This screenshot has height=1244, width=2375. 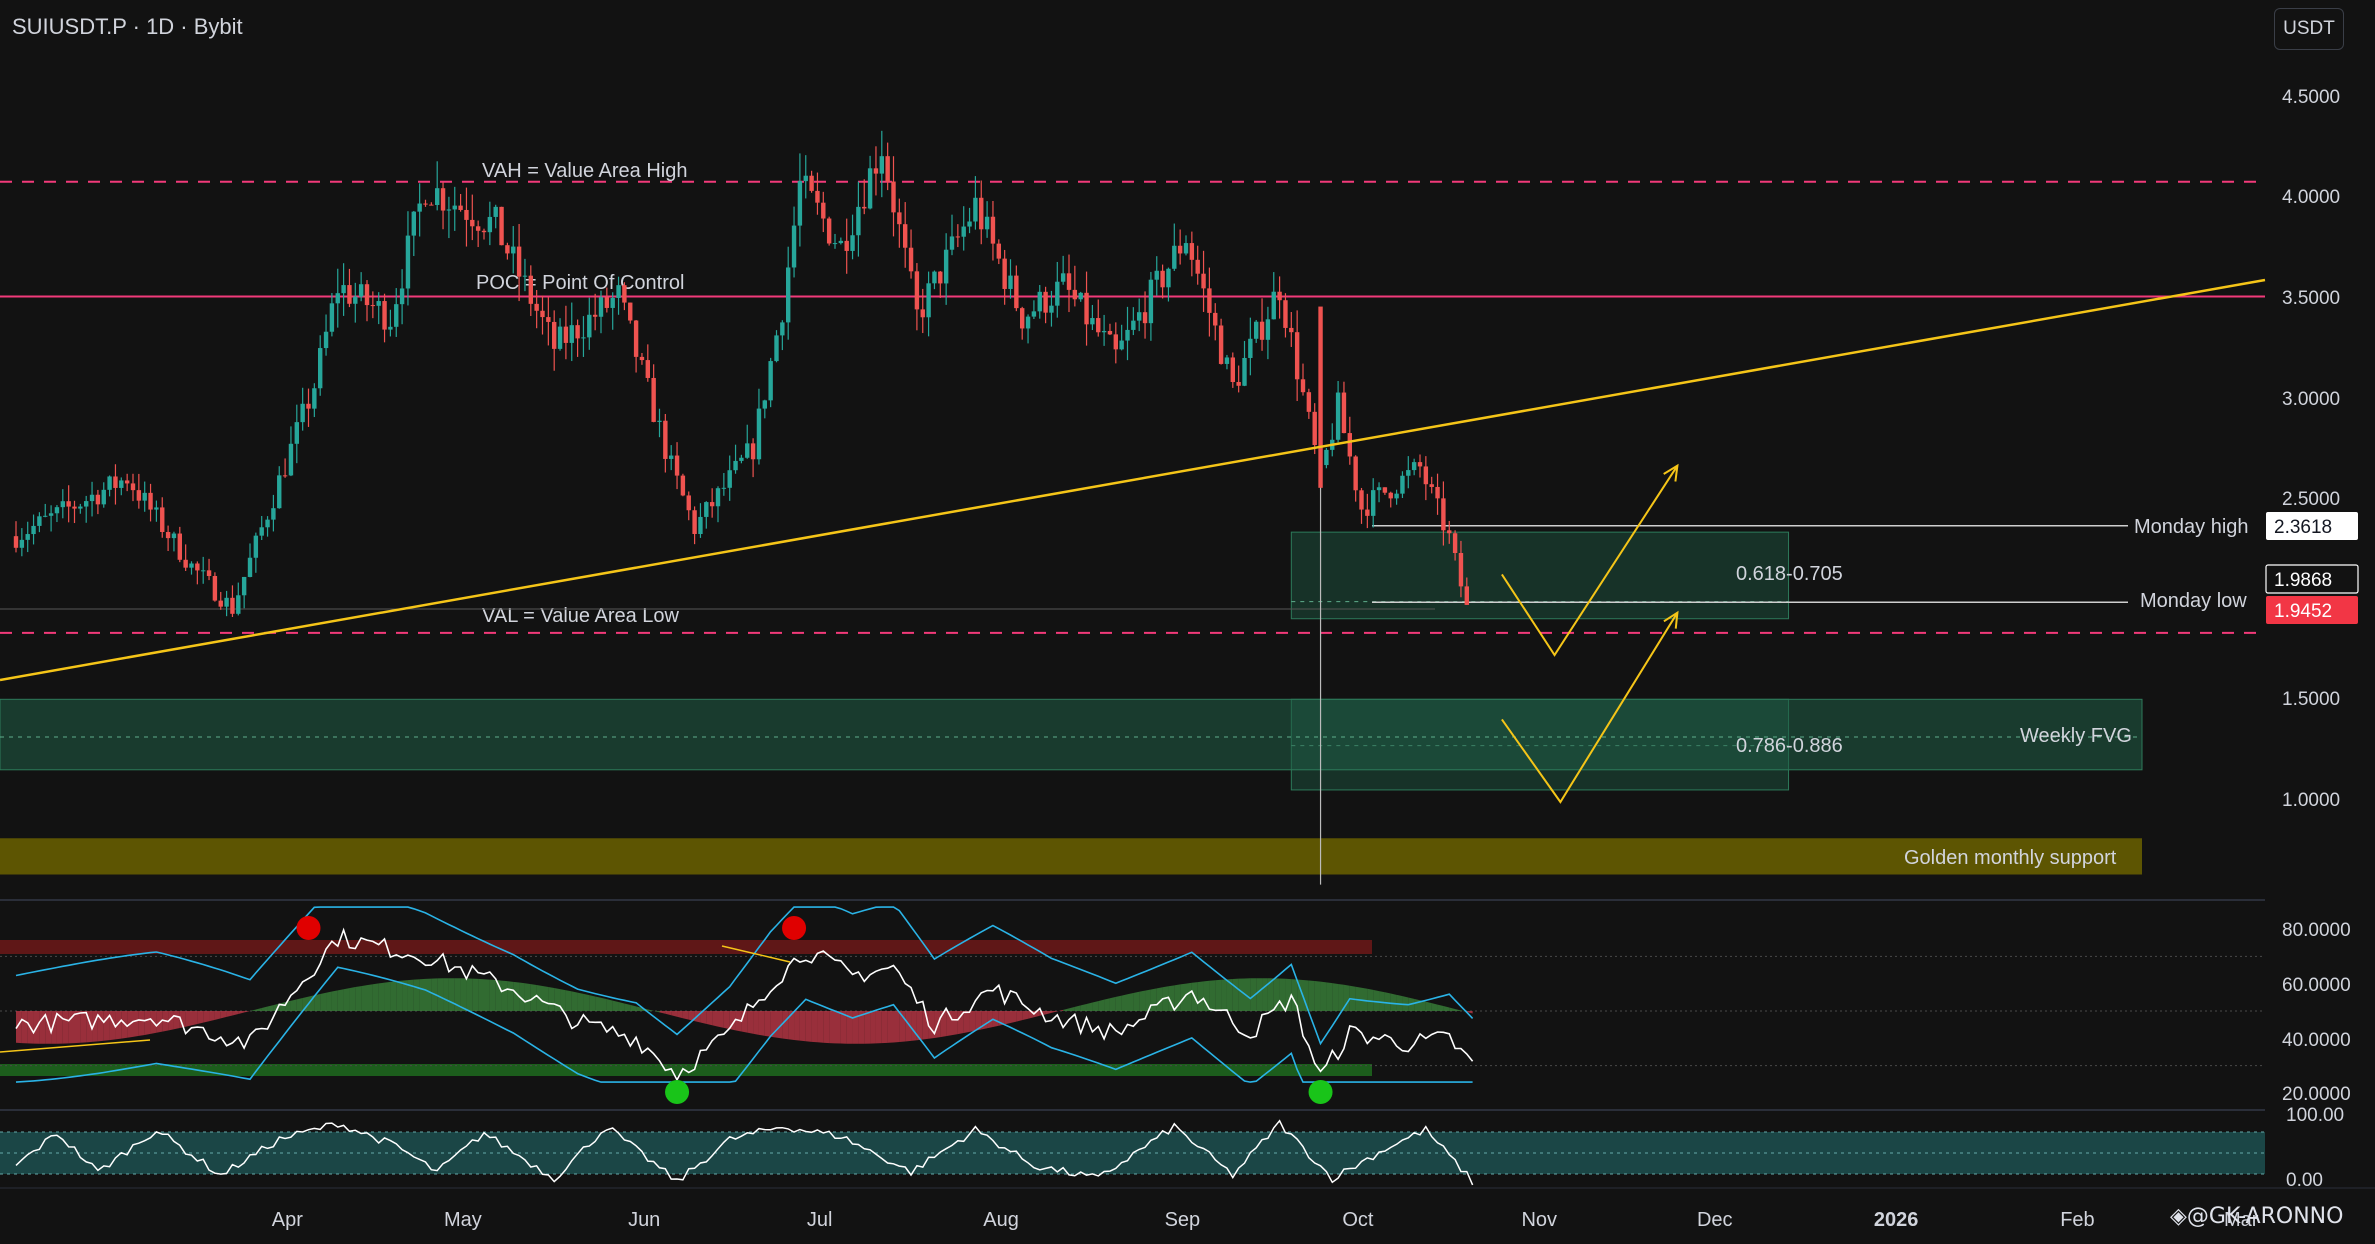 What do you see at coordinates (2312, 610) in the screenshot?
I see `price-label-red` at bounding box center [2312, 610].